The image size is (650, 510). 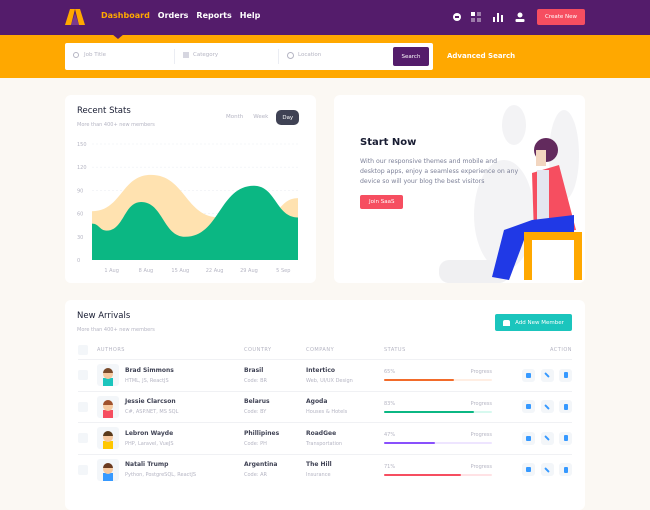 I want to click on country-name: Phillipines, so click(x=262, y=433).